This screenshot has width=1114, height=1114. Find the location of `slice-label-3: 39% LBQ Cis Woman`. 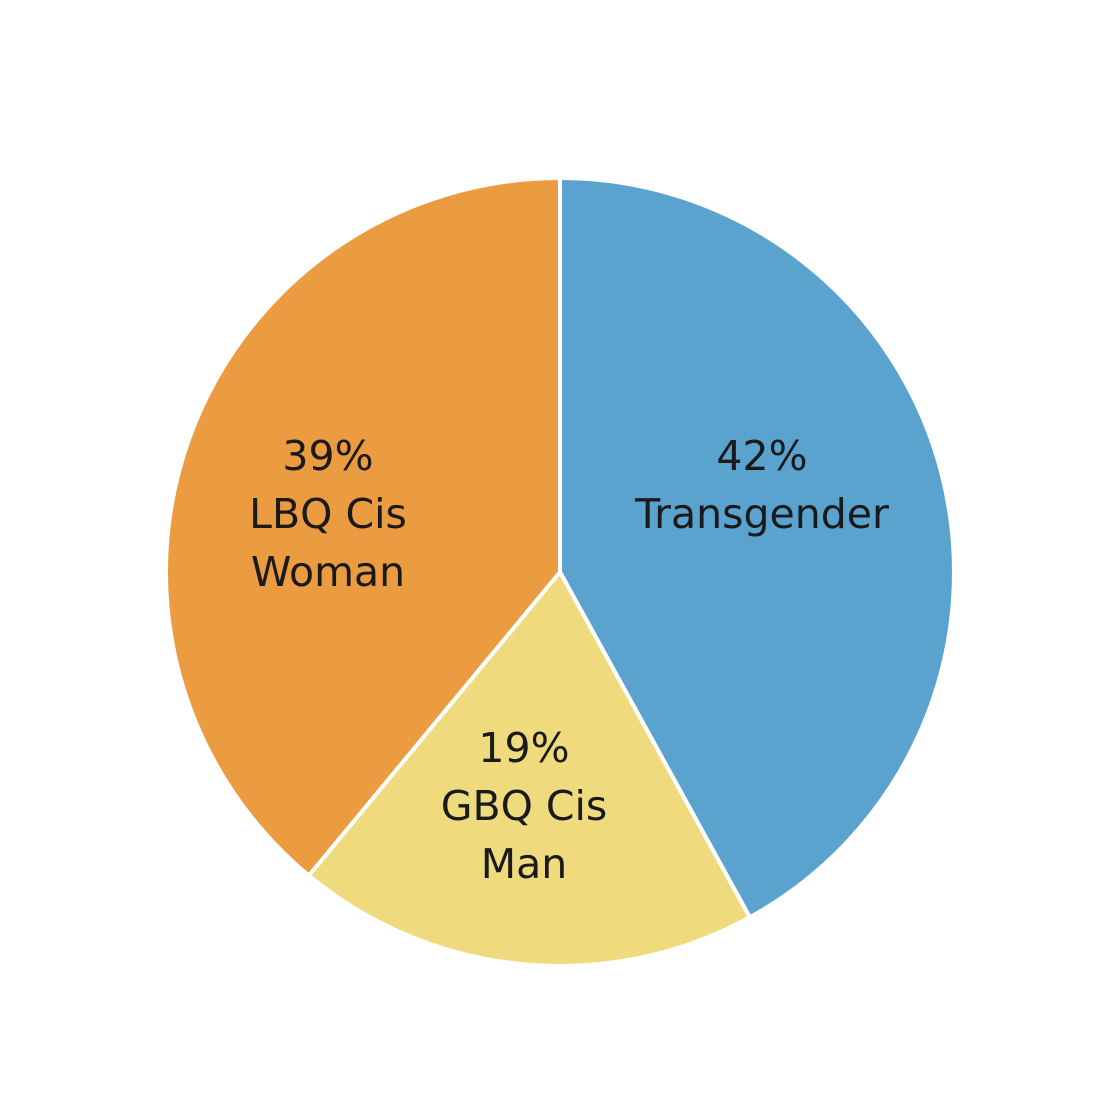

slice-label-3: 39% LBQ Cis Woman is located at coordinates (328, 514).